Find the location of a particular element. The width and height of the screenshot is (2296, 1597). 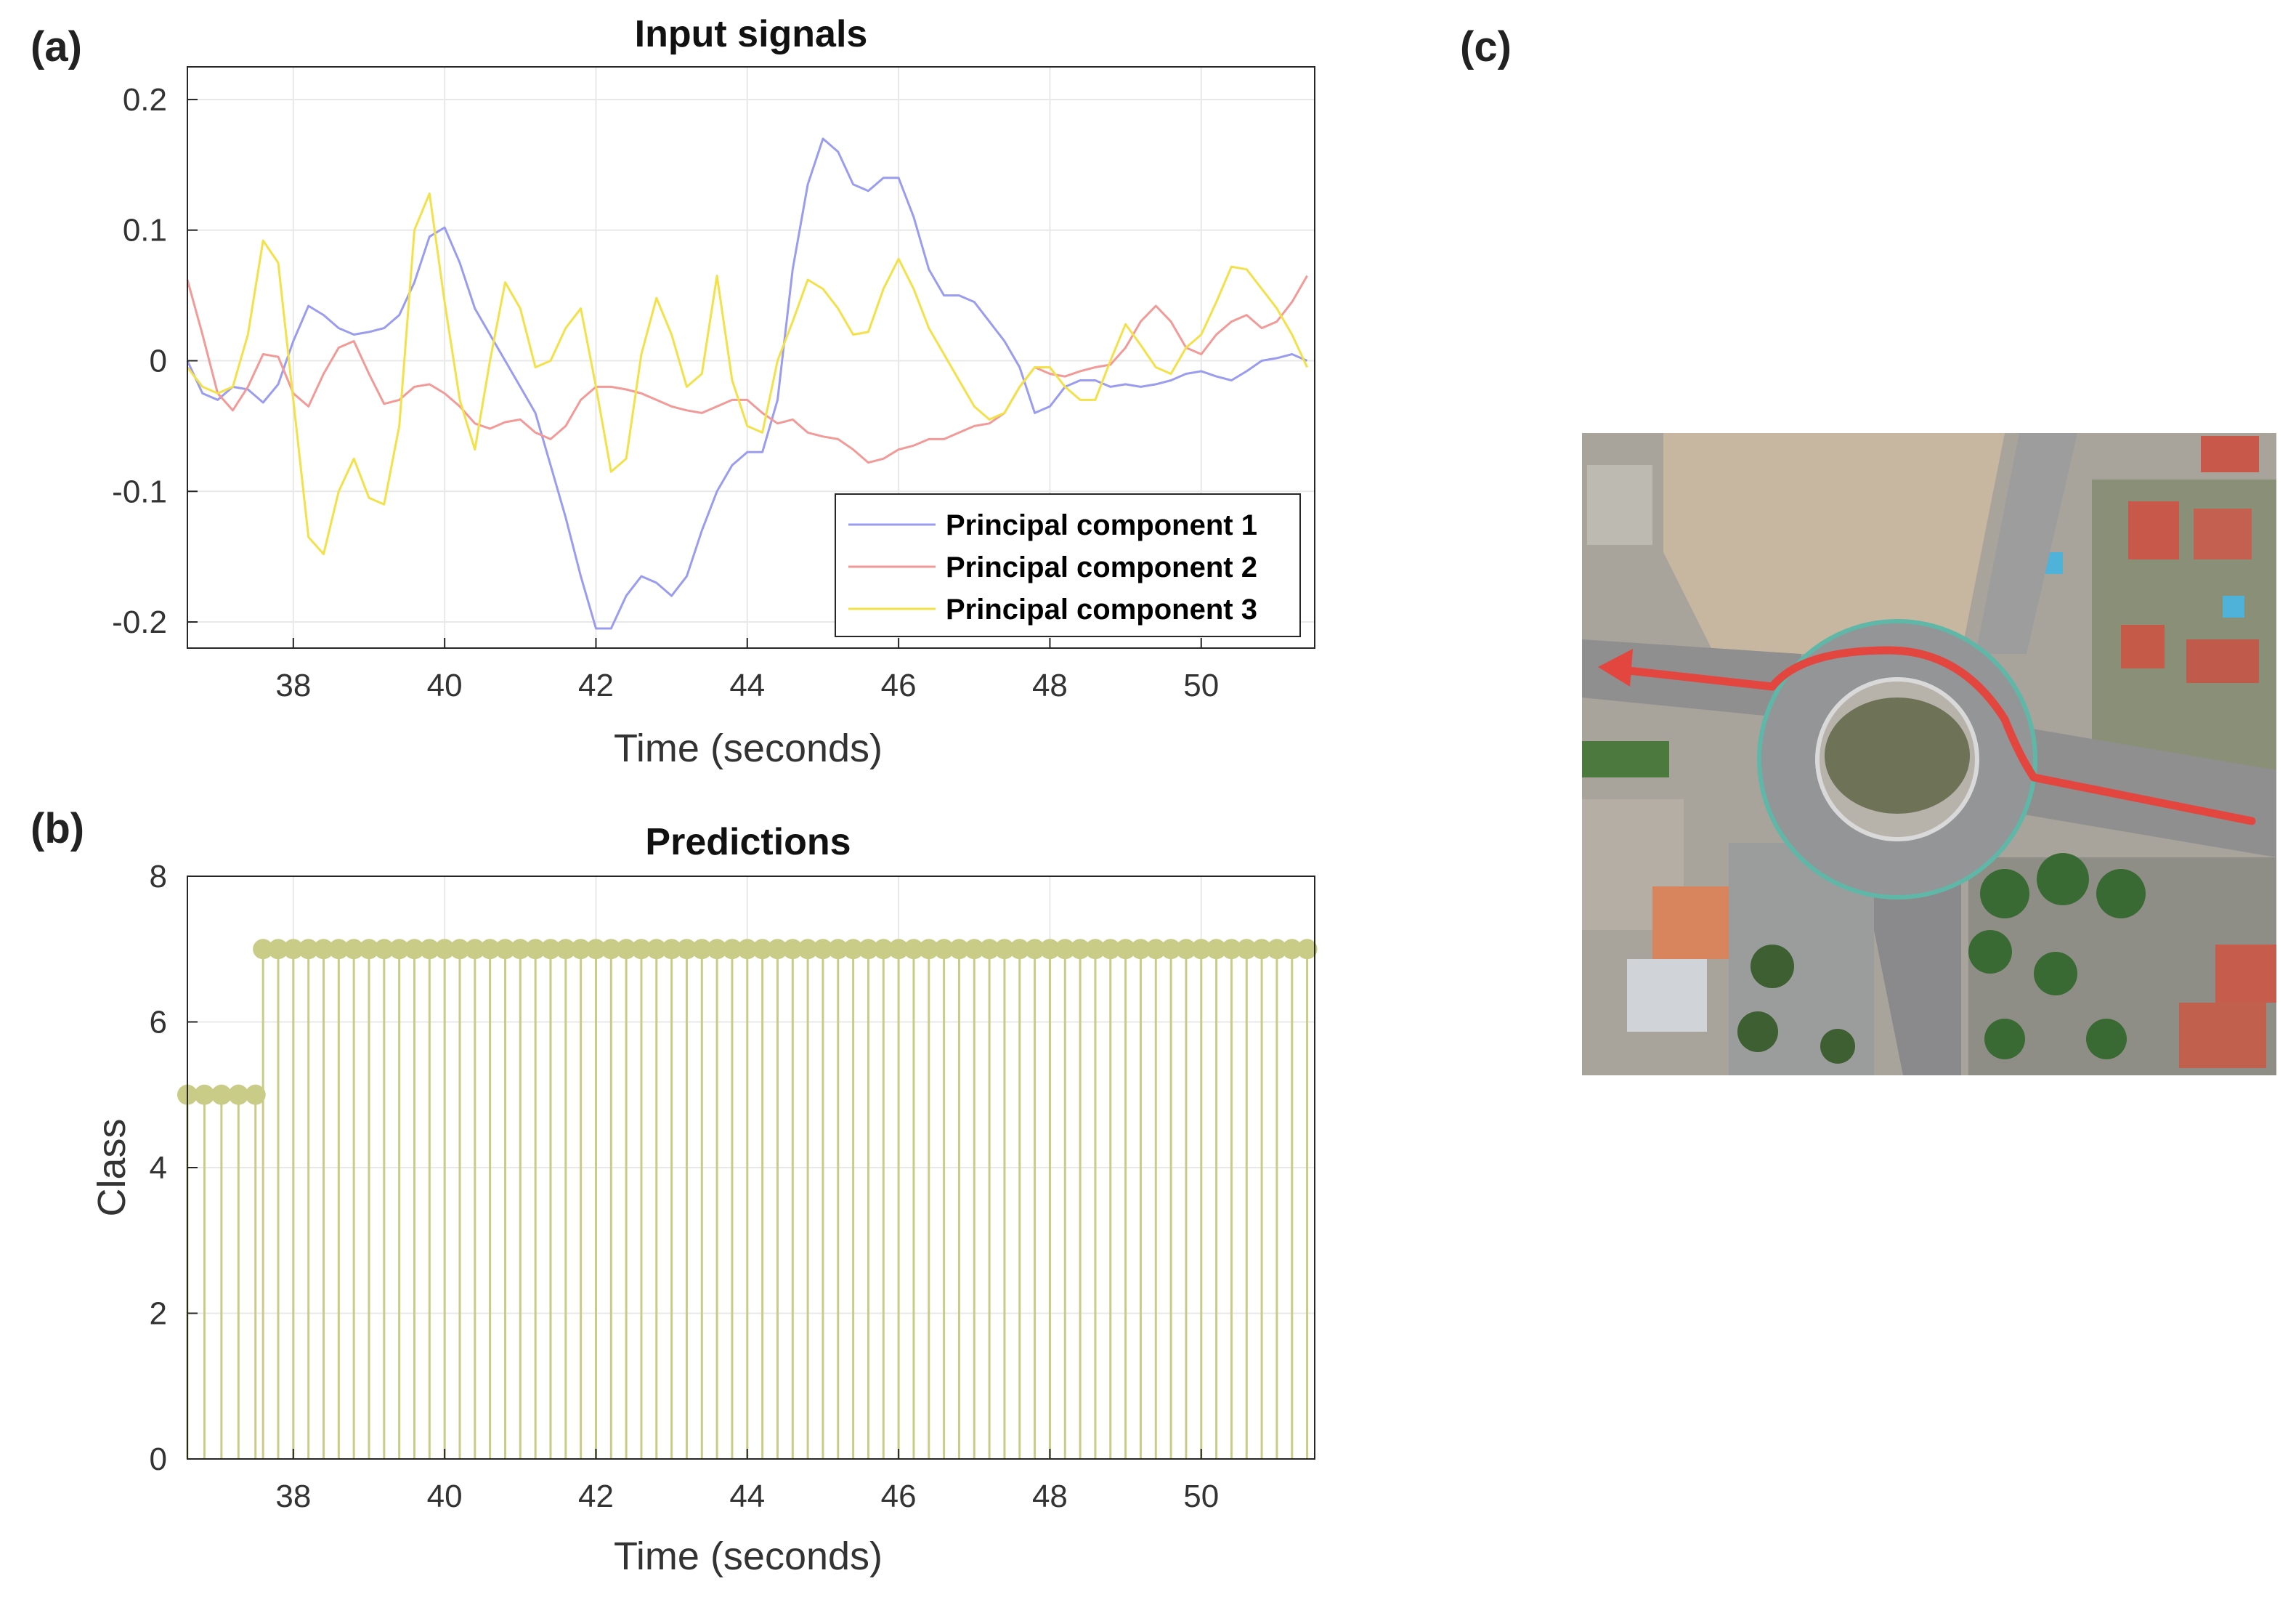

chart-a-y-tick-label: -0.2 is located at coordinates (139, 622).